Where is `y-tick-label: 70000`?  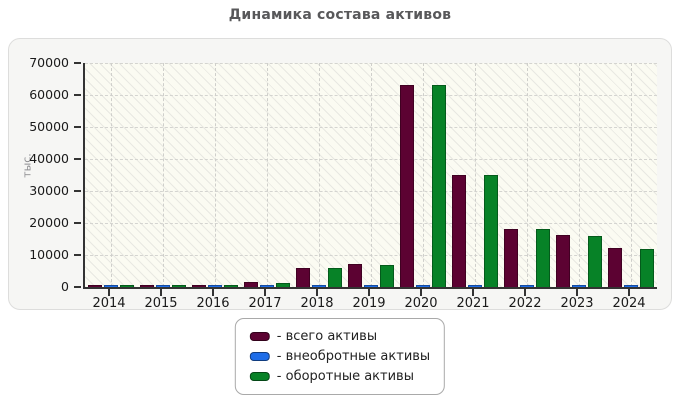
y-tick-label: 70000 is located at coordinates (49, 62).